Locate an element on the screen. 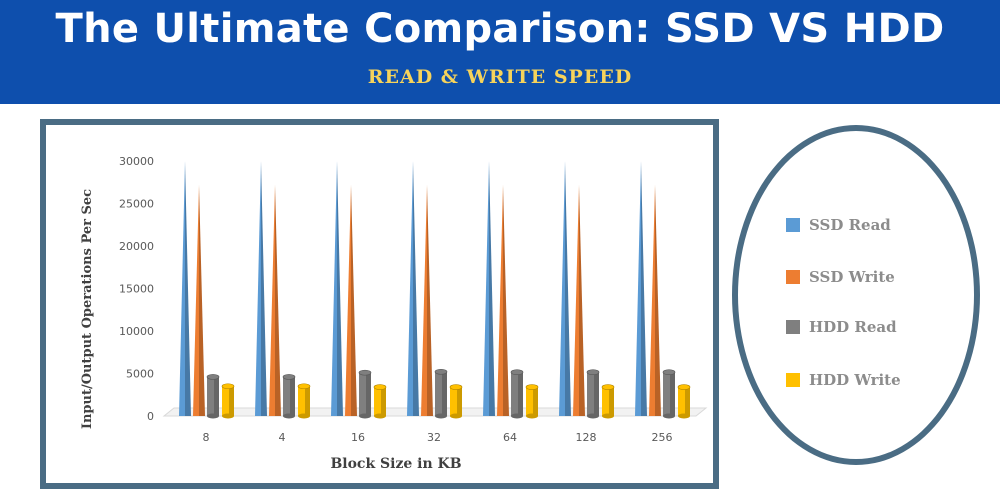 The width and height of the screenshot is (1000, 490). legend-item-hdd-write: HDD Write is located at coordinates (843, 380).